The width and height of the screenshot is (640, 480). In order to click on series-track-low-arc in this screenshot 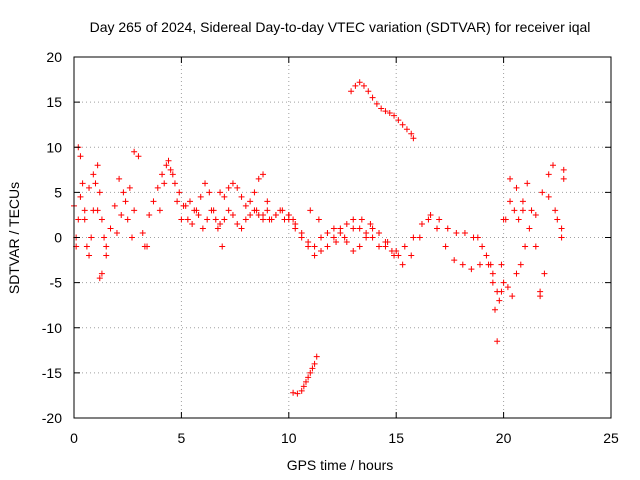, I will do `click(305, 375)`.